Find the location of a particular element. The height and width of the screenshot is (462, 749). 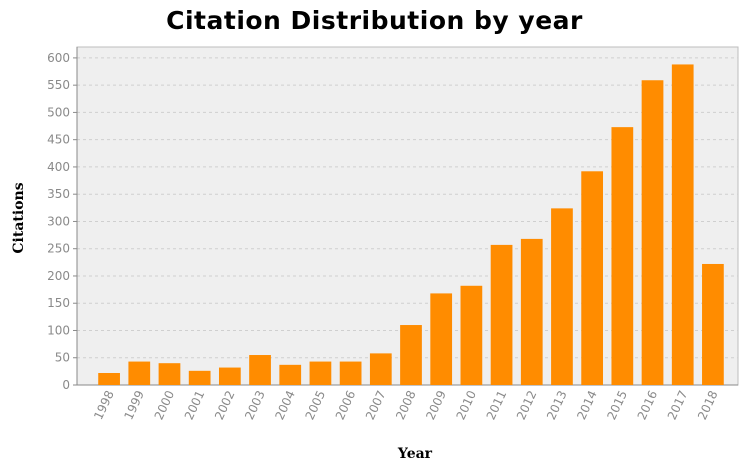

x-tick-label: 1998 is located at coordinates (104, 405).